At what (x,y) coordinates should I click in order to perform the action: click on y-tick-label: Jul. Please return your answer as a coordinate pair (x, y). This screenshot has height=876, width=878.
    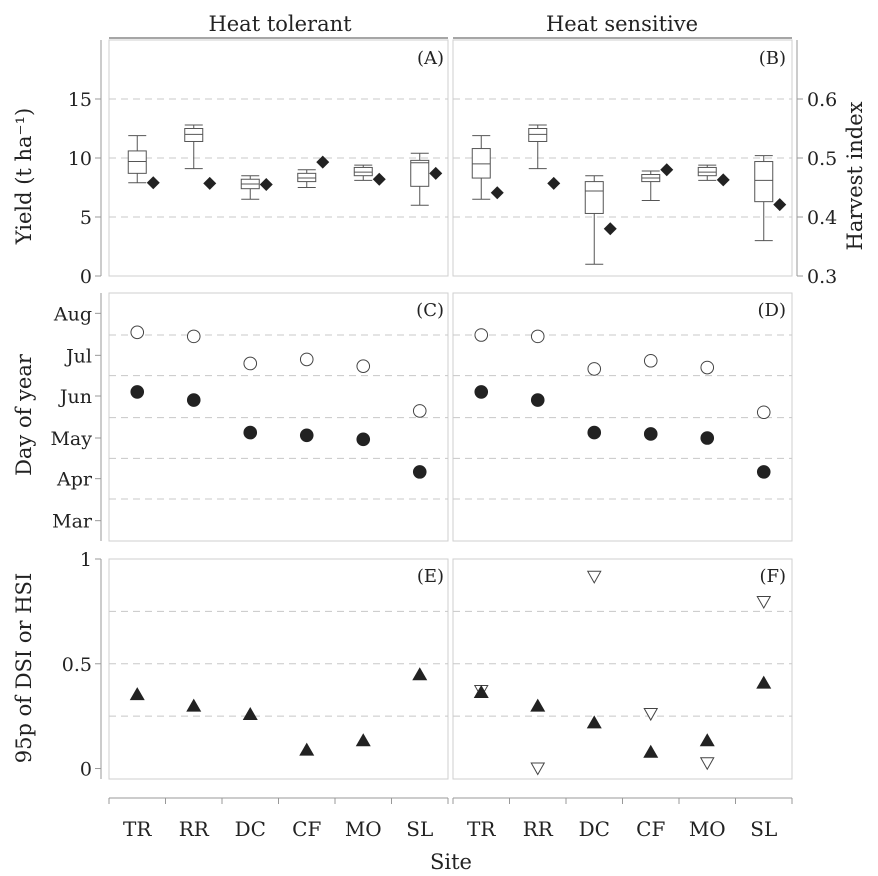
    Looking at the image, I should click on (78, 356).